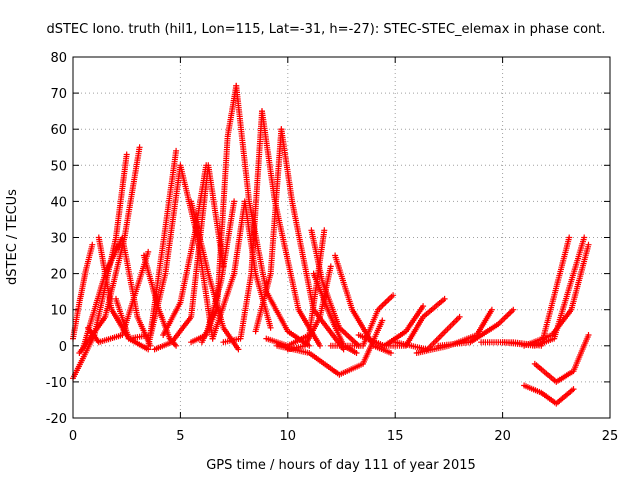  I want to click on y-tick-label: 40, so click(58, 202).